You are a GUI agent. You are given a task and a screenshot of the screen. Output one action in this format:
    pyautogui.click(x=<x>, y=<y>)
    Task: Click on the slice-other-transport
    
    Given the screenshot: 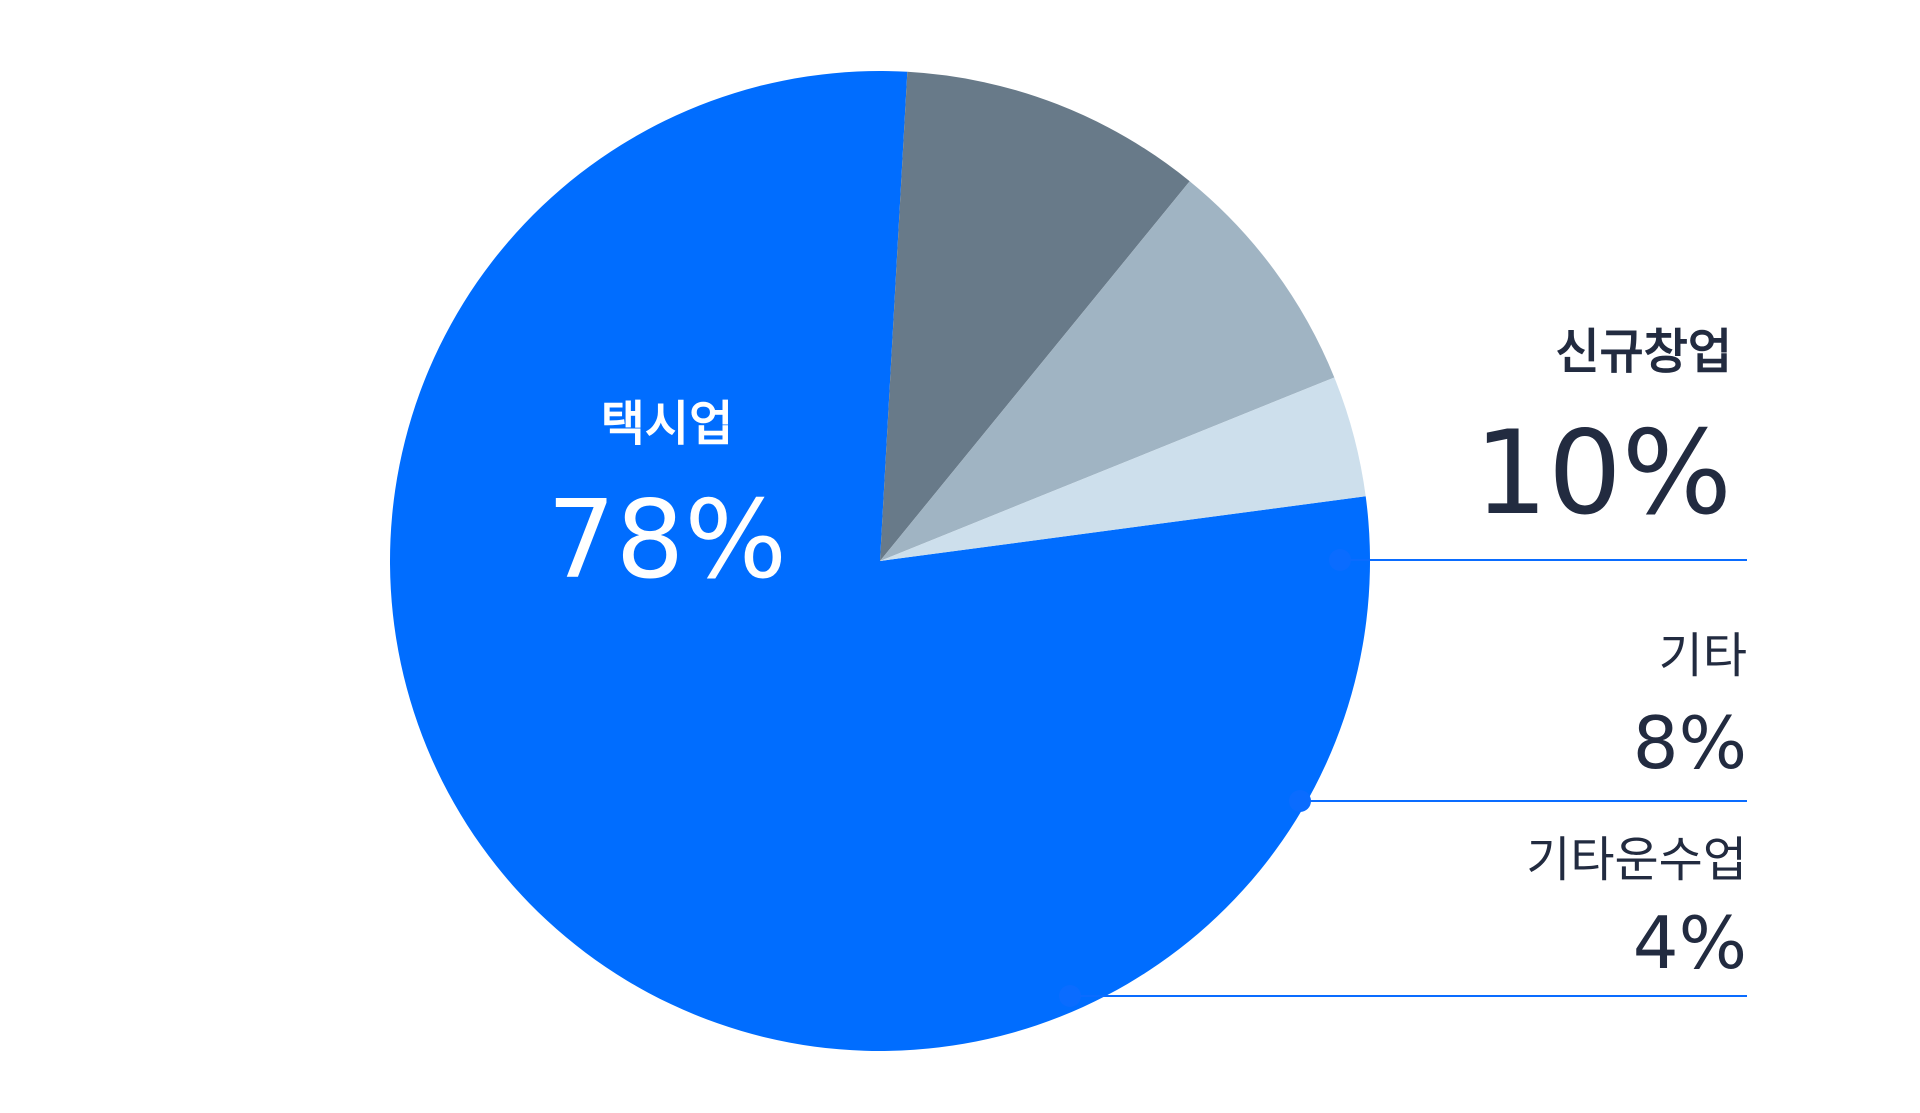 What is the action you would take?
    pyautogui.click(x=1123, y=469)
    